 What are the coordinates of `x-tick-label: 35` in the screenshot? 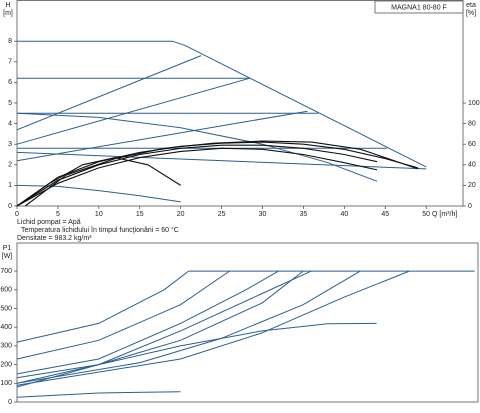 It's located at (304, 214).